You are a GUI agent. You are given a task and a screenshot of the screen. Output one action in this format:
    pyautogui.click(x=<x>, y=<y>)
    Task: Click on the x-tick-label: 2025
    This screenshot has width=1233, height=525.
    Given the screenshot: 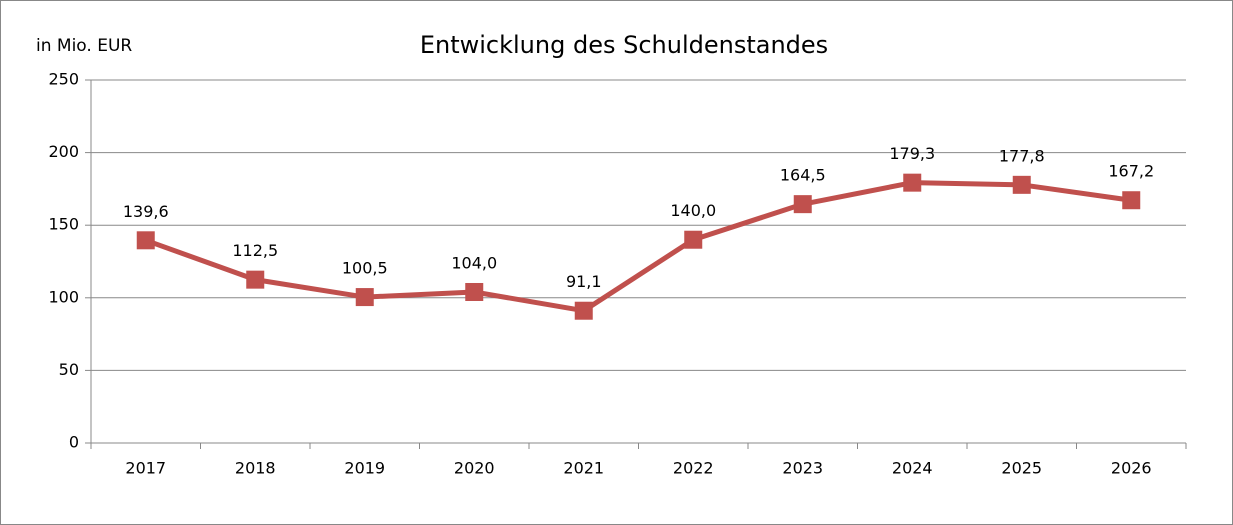 What is the action you would take?
    pyautogui.click(x=1021, y=468)
    